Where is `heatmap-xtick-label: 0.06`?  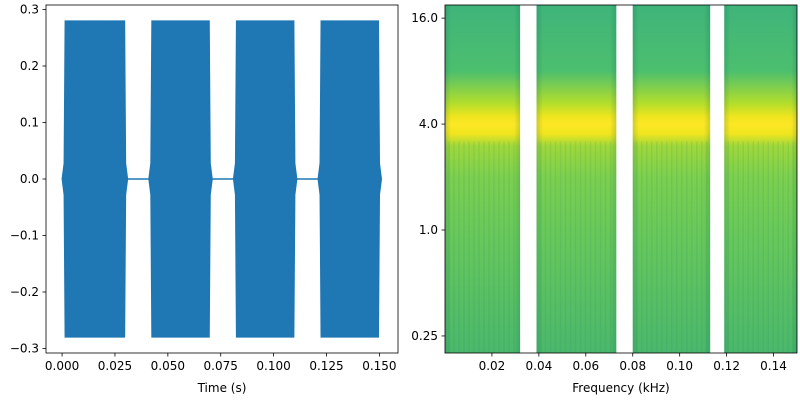 heatmap-xtick-label: 0.06 is located at coordinates (585, 366).